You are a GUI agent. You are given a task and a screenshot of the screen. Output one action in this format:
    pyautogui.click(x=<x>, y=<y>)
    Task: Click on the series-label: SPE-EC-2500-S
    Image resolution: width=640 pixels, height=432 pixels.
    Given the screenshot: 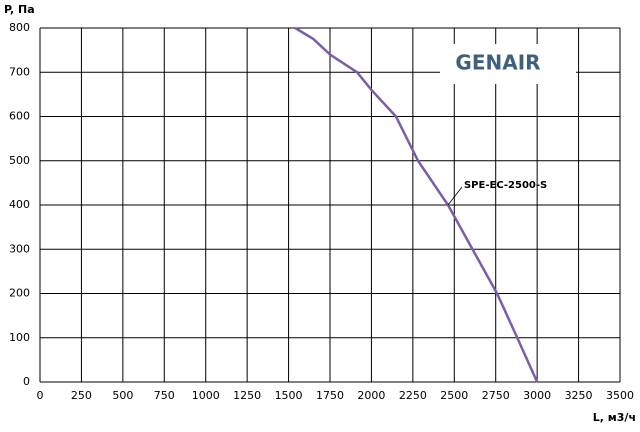 What is the action you would take?
    pyautogui.click(x=505, y=185)
    